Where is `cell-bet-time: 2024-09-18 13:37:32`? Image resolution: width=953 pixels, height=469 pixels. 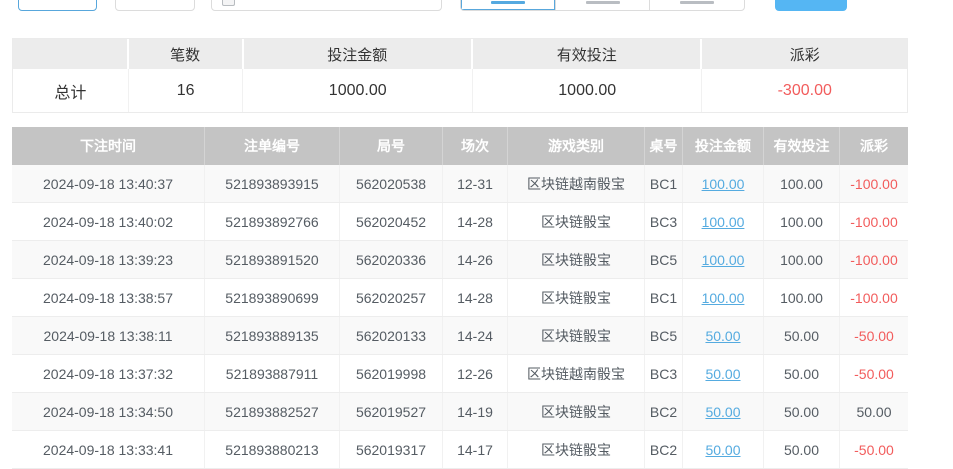
cell-bet-time: 2024-09-18 13:37:32 is located at coordinates (108, 373).